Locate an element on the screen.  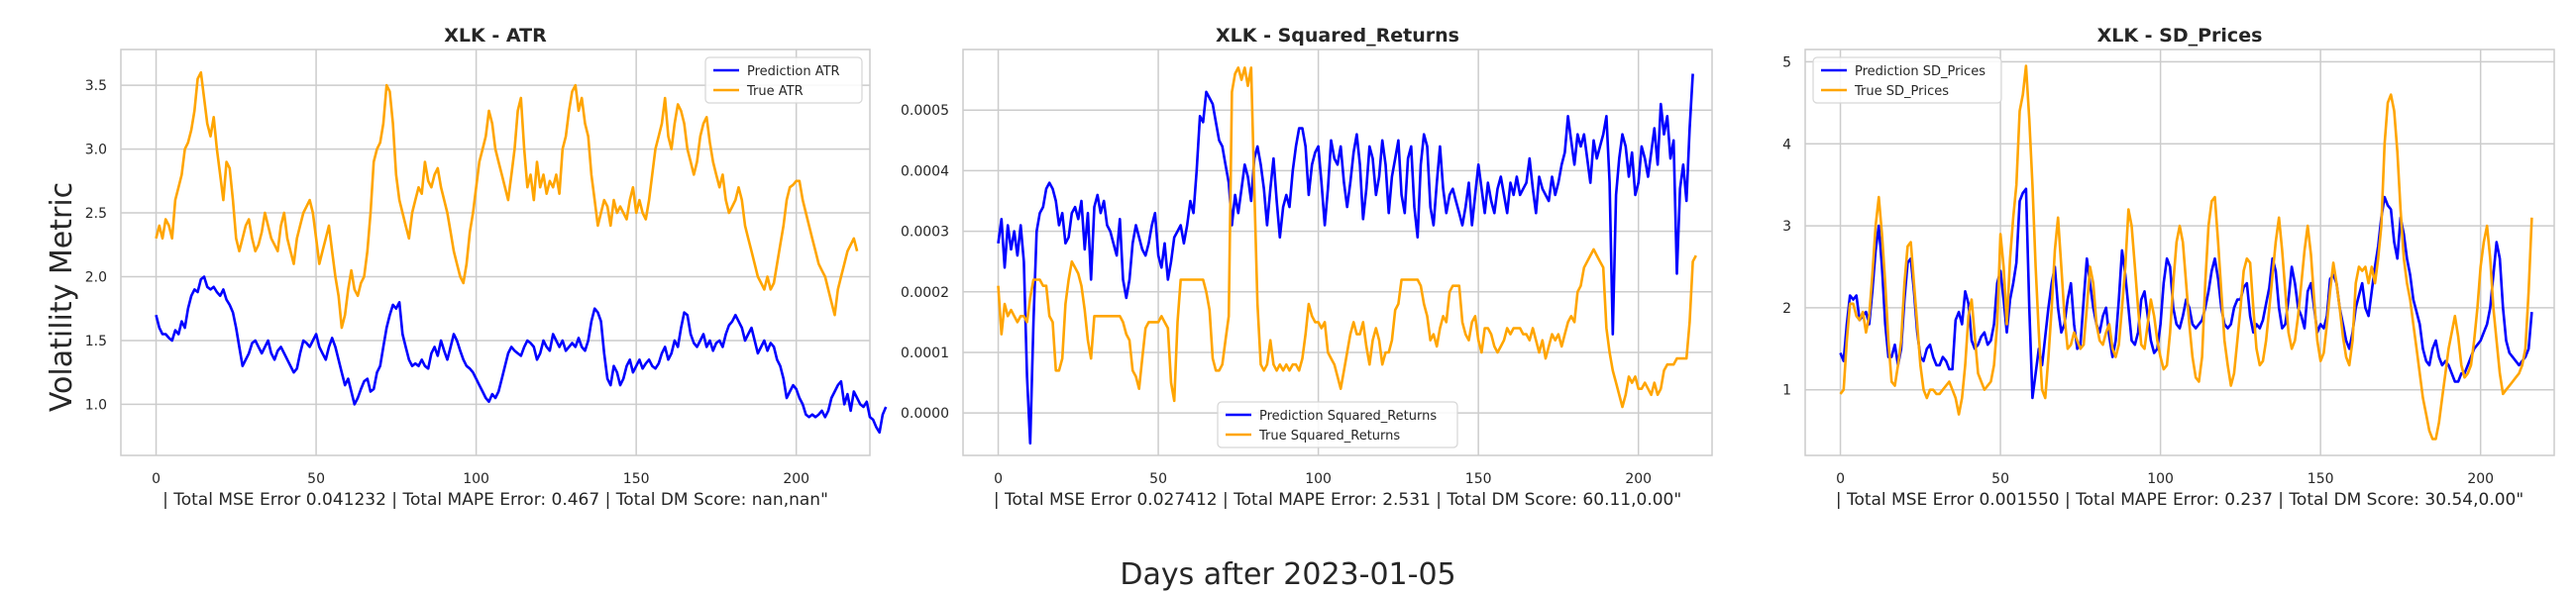
y-tick-label: 3.5 is located at coordinates (96, 86).